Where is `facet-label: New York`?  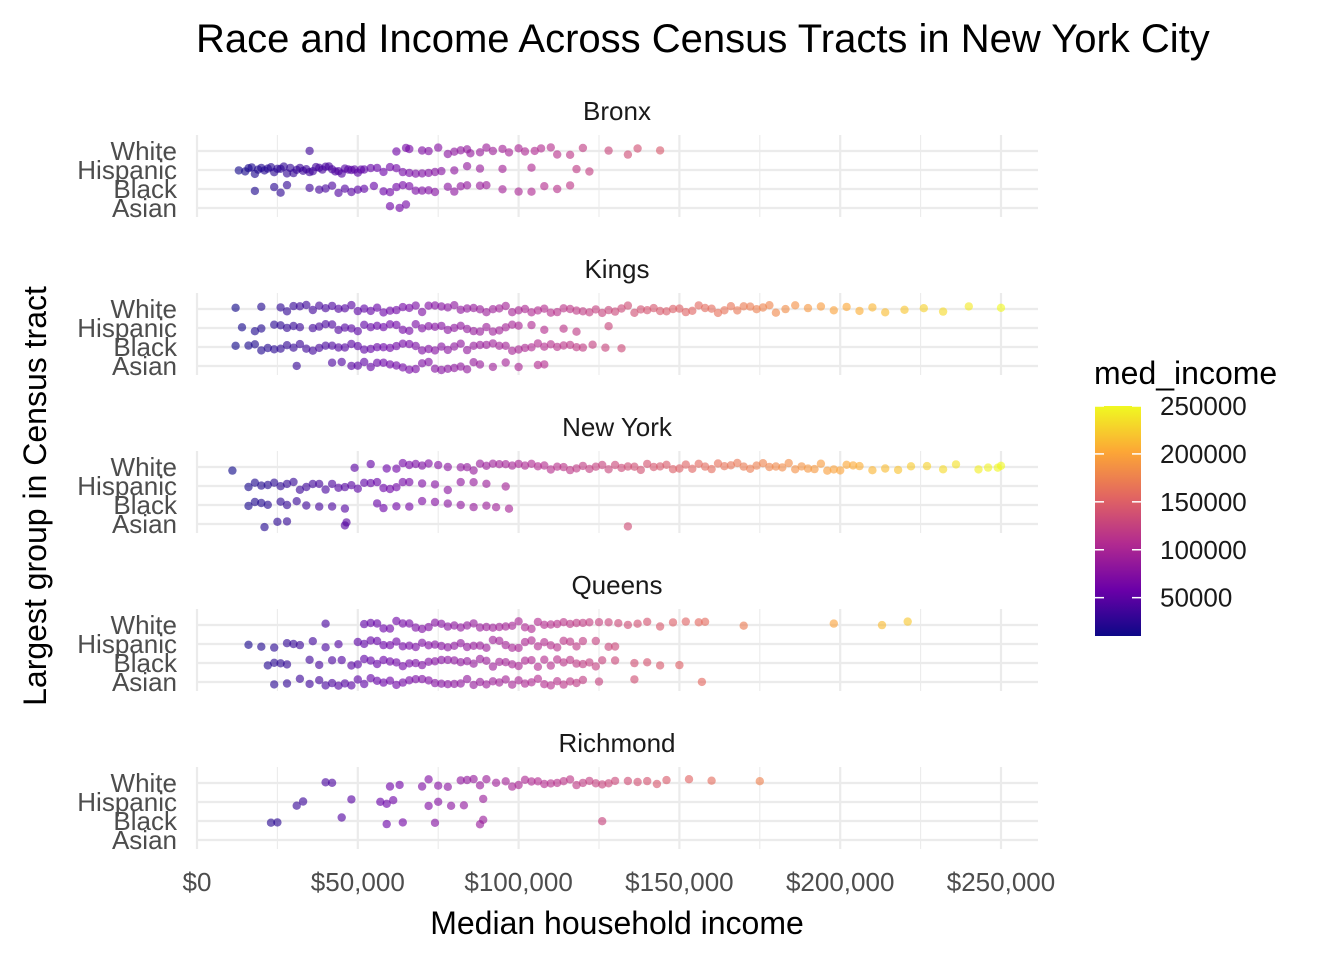 facet-label: New York is located at coordinates (617, 427).